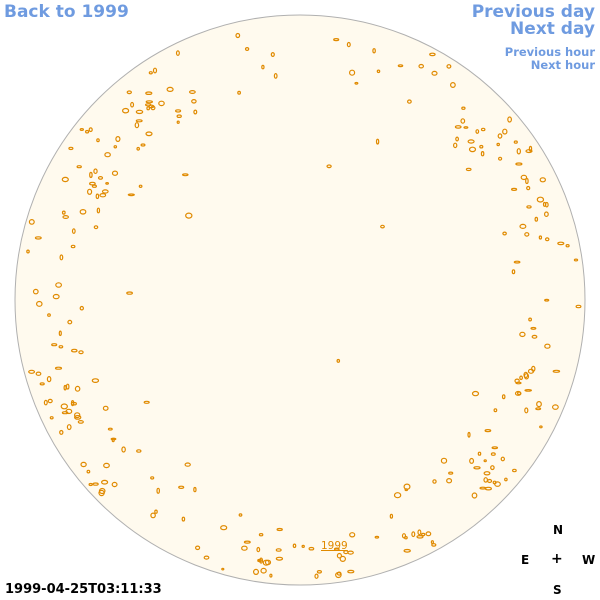 The width and height of the screenshot is (600, 600). I want to click on previous-day-link: Previous day, so click(533, 12).